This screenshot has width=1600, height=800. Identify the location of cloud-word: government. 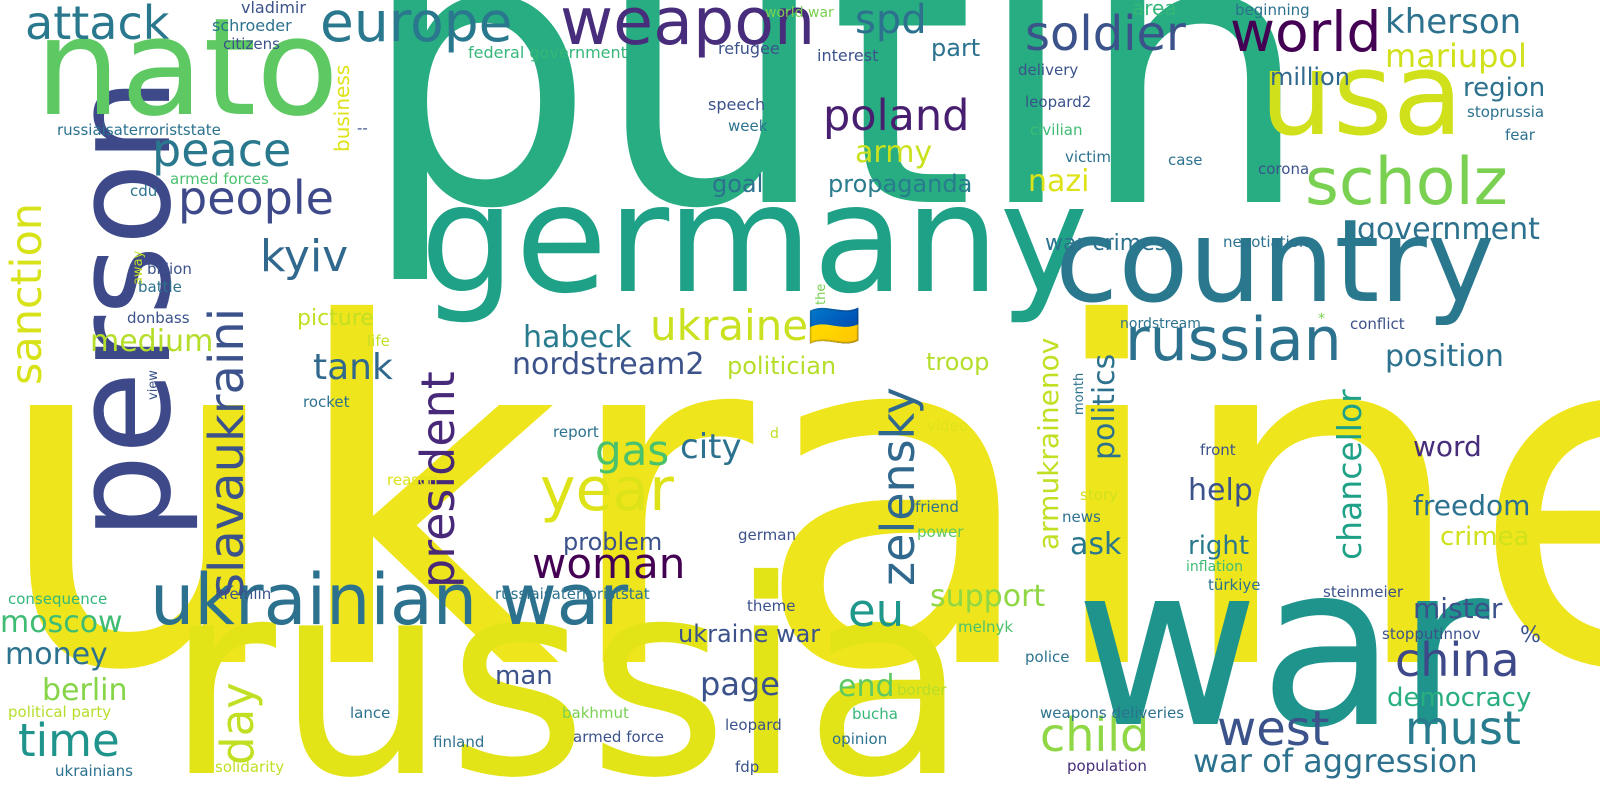
(1448, 229).